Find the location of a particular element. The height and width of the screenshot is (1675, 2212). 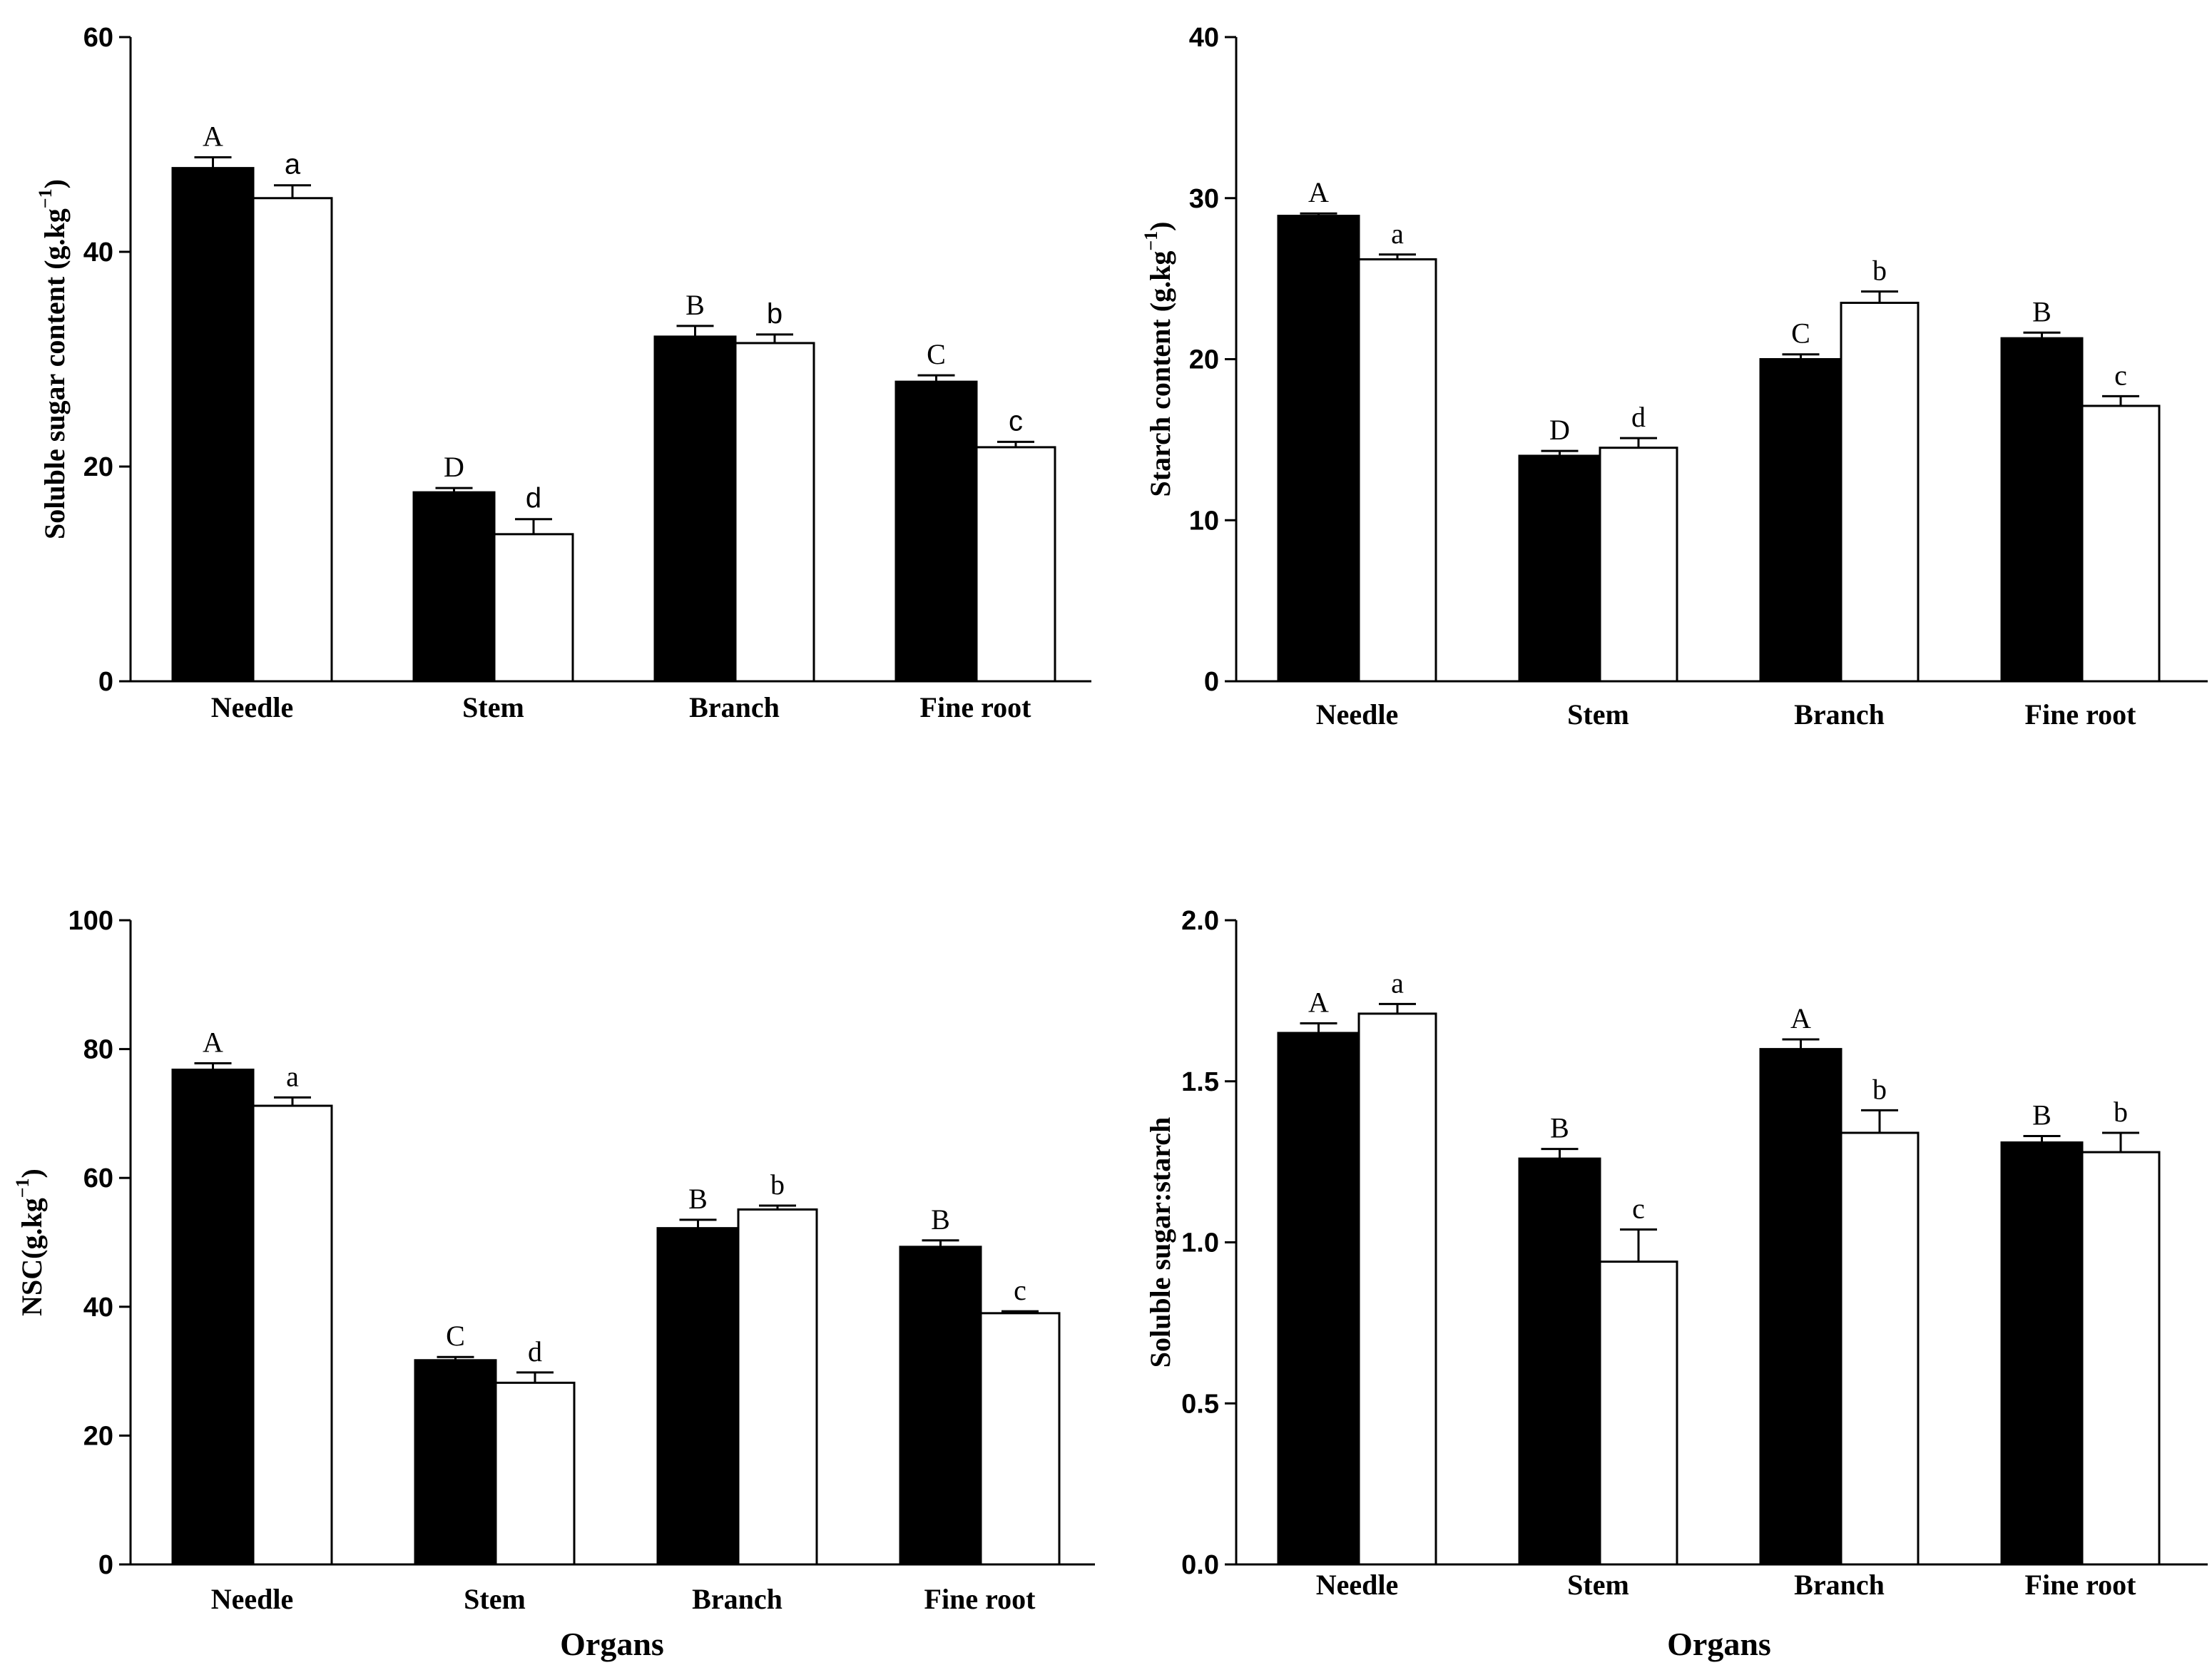

y-tick-label: 0.0 is located at coordinates (1200, 1565).